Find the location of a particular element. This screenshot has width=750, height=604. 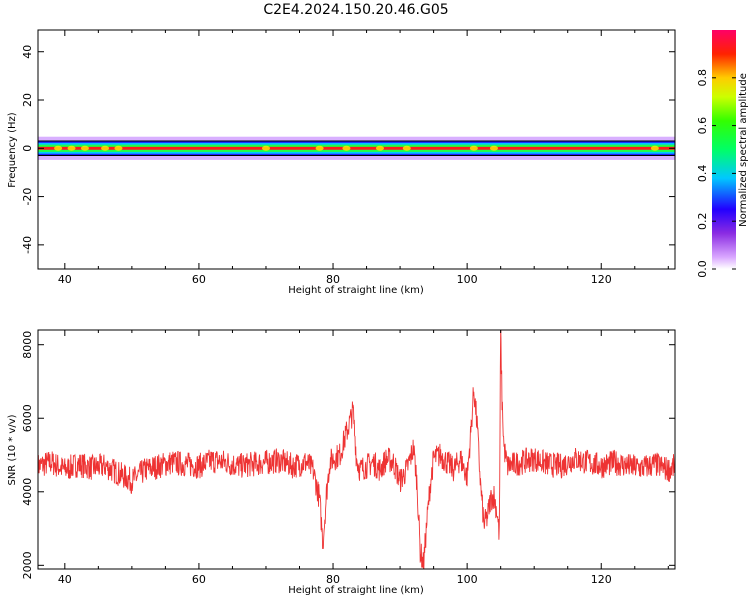

colorbar-tick-label: 0.6 is located at coordinates (702, 126).